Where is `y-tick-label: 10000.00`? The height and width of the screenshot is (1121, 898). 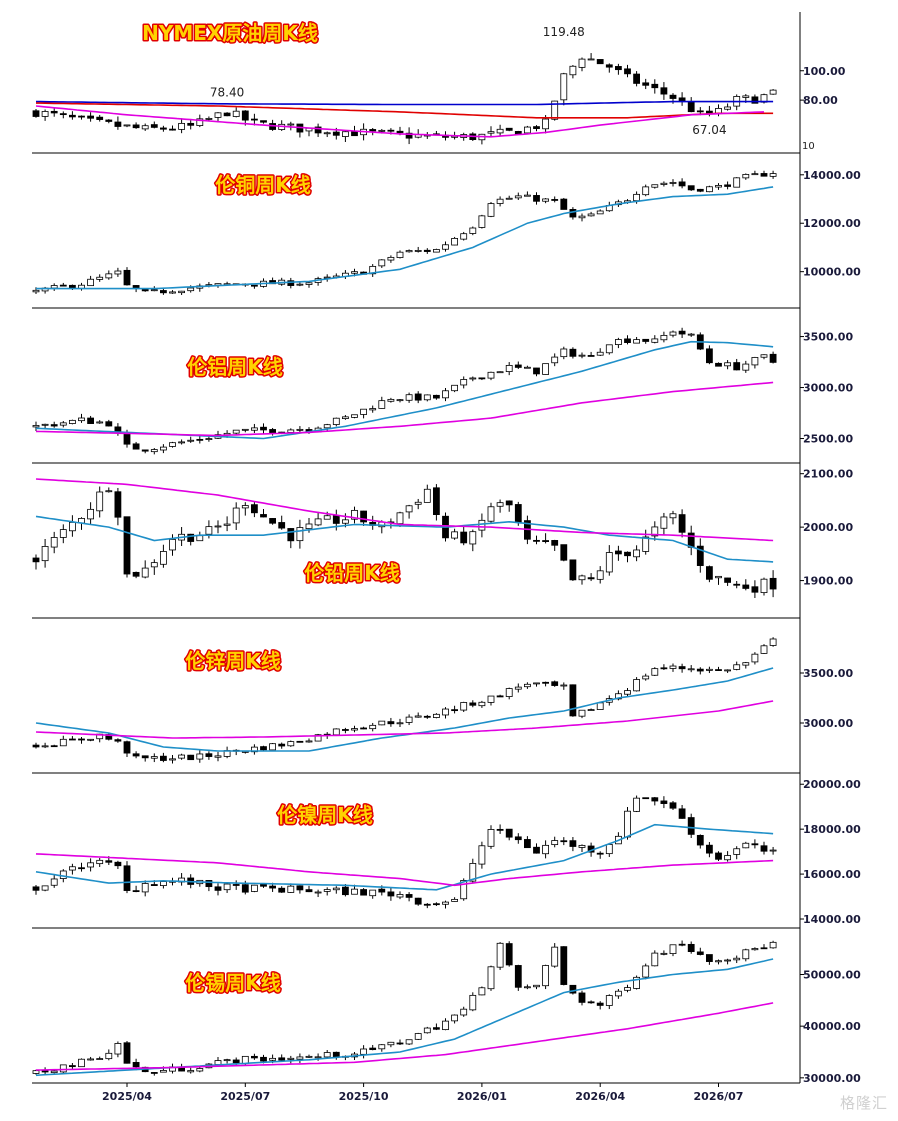
y-tick-label: 10000.00 is located at coordinates (832, 272).